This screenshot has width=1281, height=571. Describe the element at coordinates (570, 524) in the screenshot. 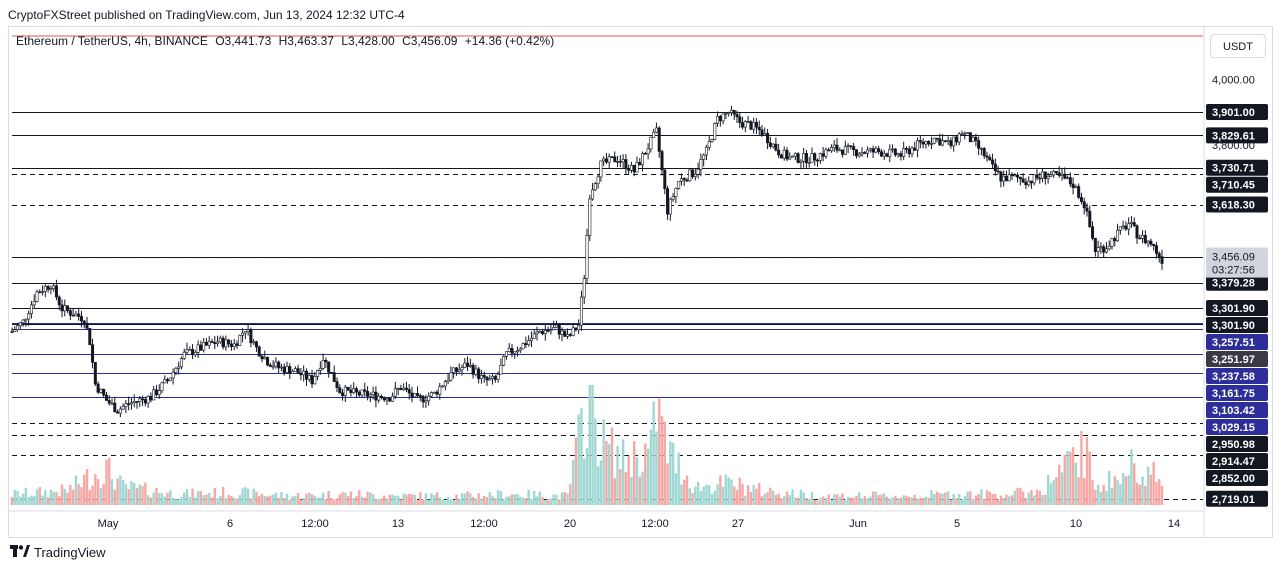

I see `time-tick-label: 20` at that location.